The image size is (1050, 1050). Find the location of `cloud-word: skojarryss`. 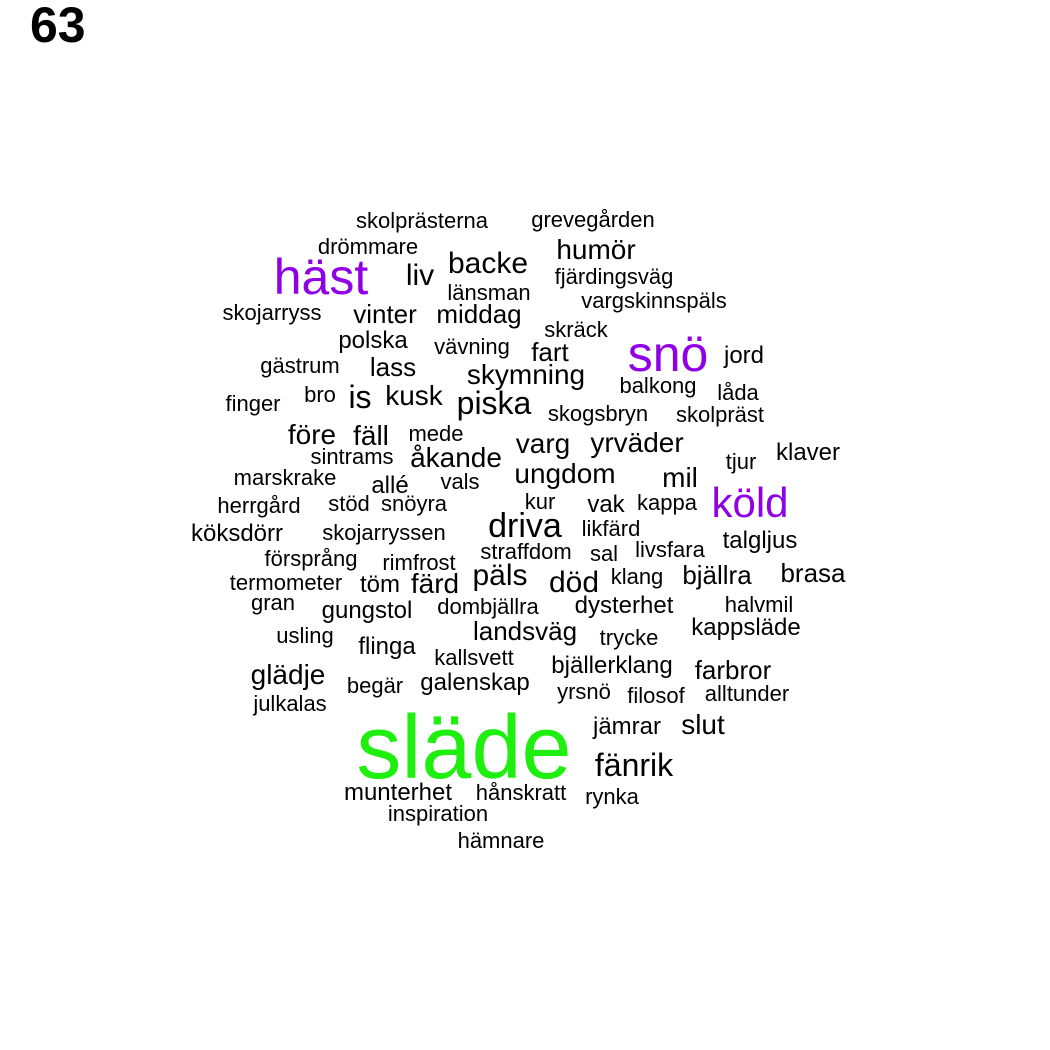

cloud-word: skojarryss is located at coordinates (272, 312).